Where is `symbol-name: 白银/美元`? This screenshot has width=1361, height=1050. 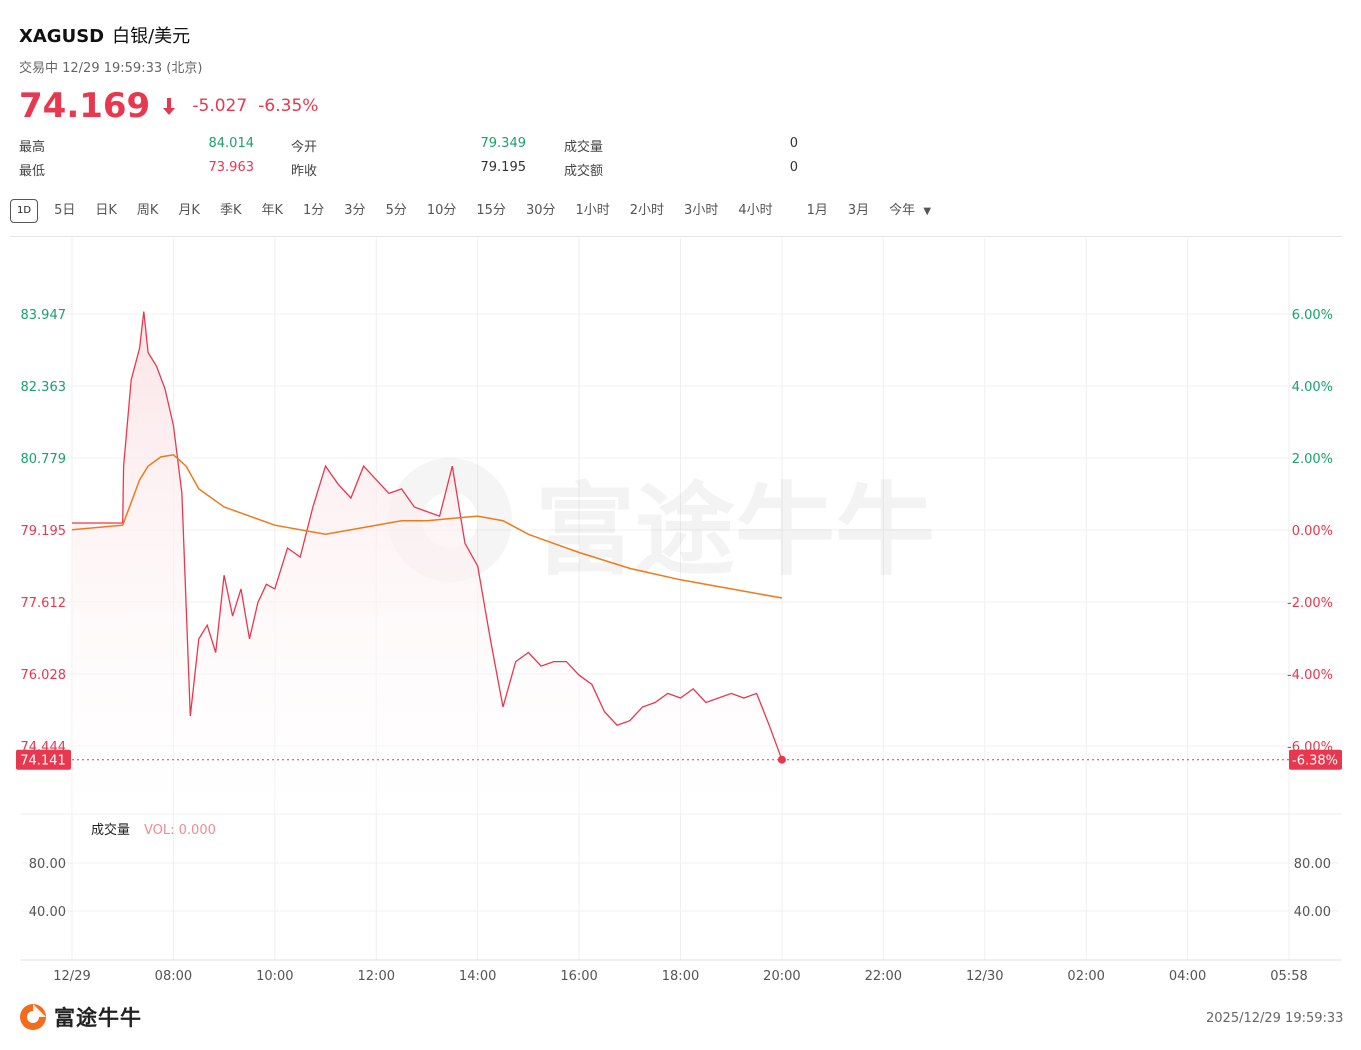 symbol-name: 白银/美元 is located at coordinates (151, 36).